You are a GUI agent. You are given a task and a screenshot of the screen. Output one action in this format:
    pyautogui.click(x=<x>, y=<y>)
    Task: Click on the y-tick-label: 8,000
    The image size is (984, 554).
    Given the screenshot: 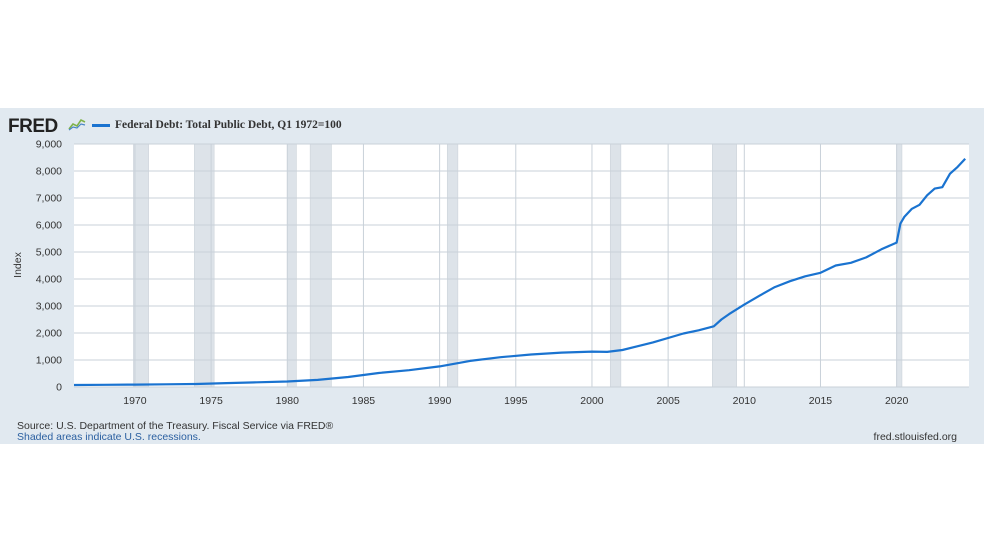 What is the action you would take?
    pyautogui.click(x=49, y=172)
    